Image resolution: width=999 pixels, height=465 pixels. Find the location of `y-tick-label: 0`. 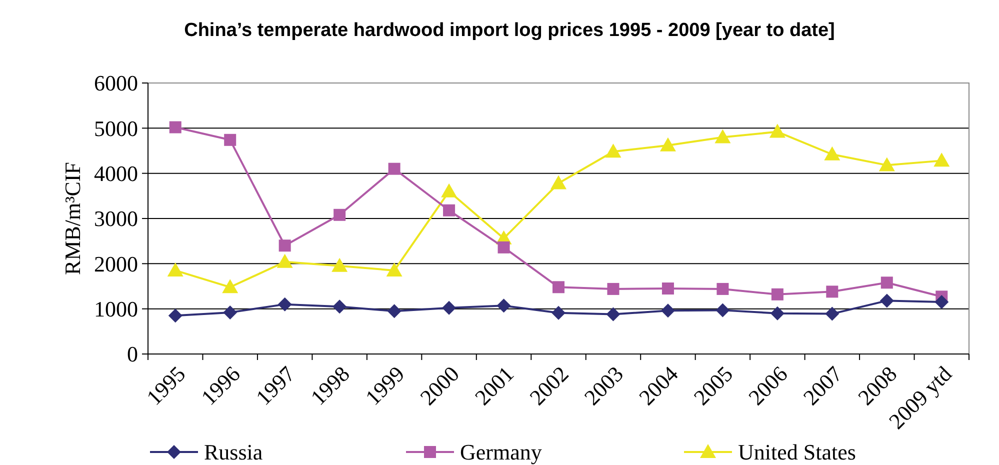

y-tick-label: 0 is located at coordinates (132, 354).